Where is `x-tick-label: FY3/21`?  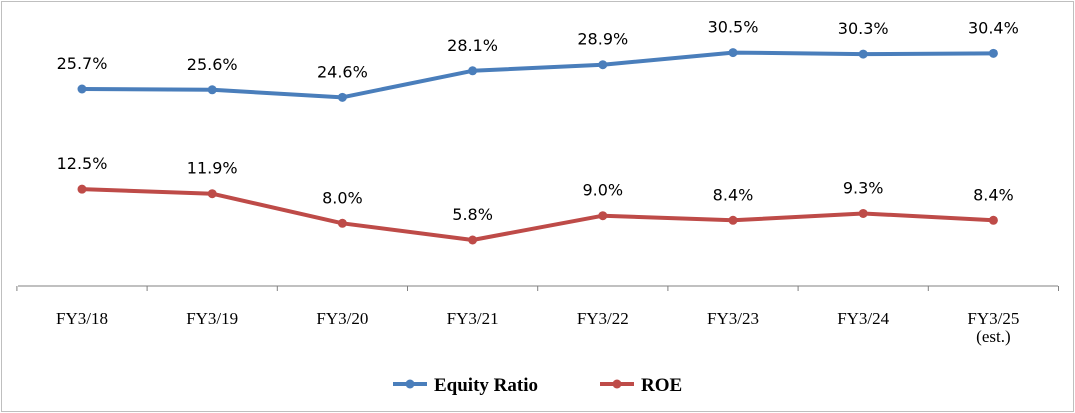
x-tick-label: FY3/21 is located at coordinates (473, 318).